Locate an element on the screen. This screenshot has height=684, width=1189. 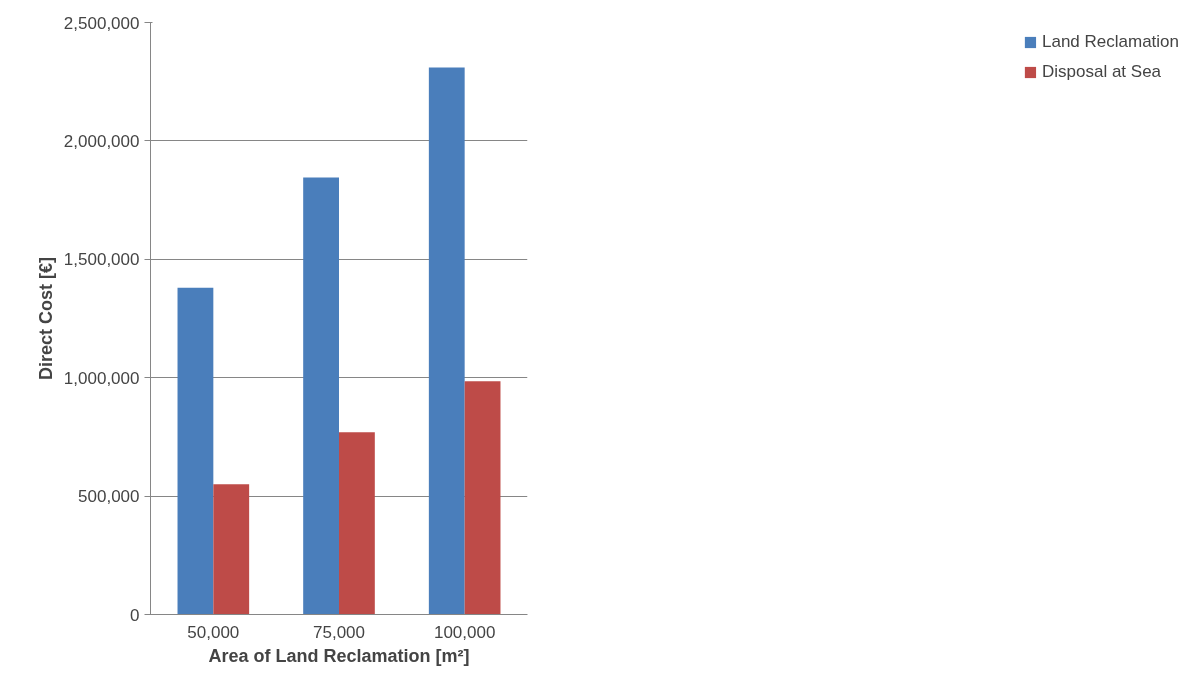
y-tick-label: 0 is located at coordinates (135, 615).